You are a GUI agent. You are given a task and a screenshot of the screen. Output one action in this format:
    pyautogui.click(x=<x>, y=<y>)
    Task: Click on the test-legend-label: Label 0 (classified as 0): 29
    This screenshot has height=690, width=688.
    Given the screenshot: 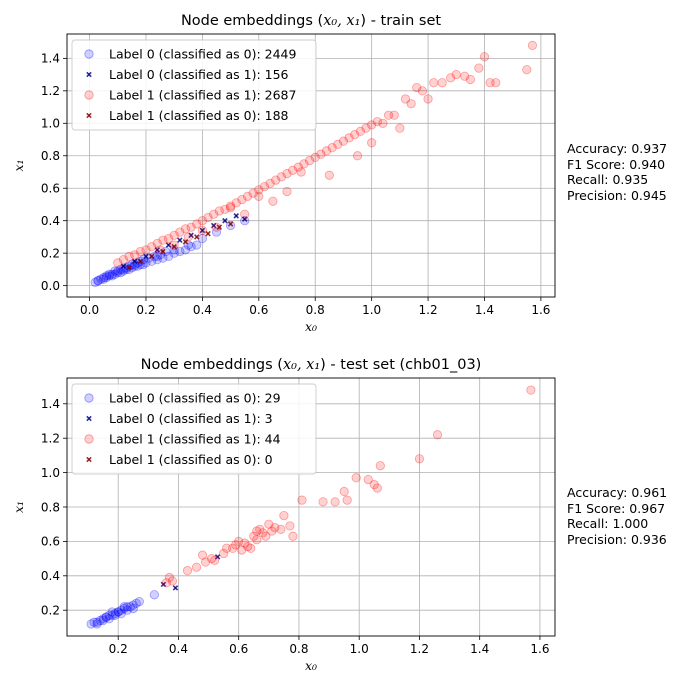 What is the action you would take?
    pyautogui.click(x=195, y=398)
    